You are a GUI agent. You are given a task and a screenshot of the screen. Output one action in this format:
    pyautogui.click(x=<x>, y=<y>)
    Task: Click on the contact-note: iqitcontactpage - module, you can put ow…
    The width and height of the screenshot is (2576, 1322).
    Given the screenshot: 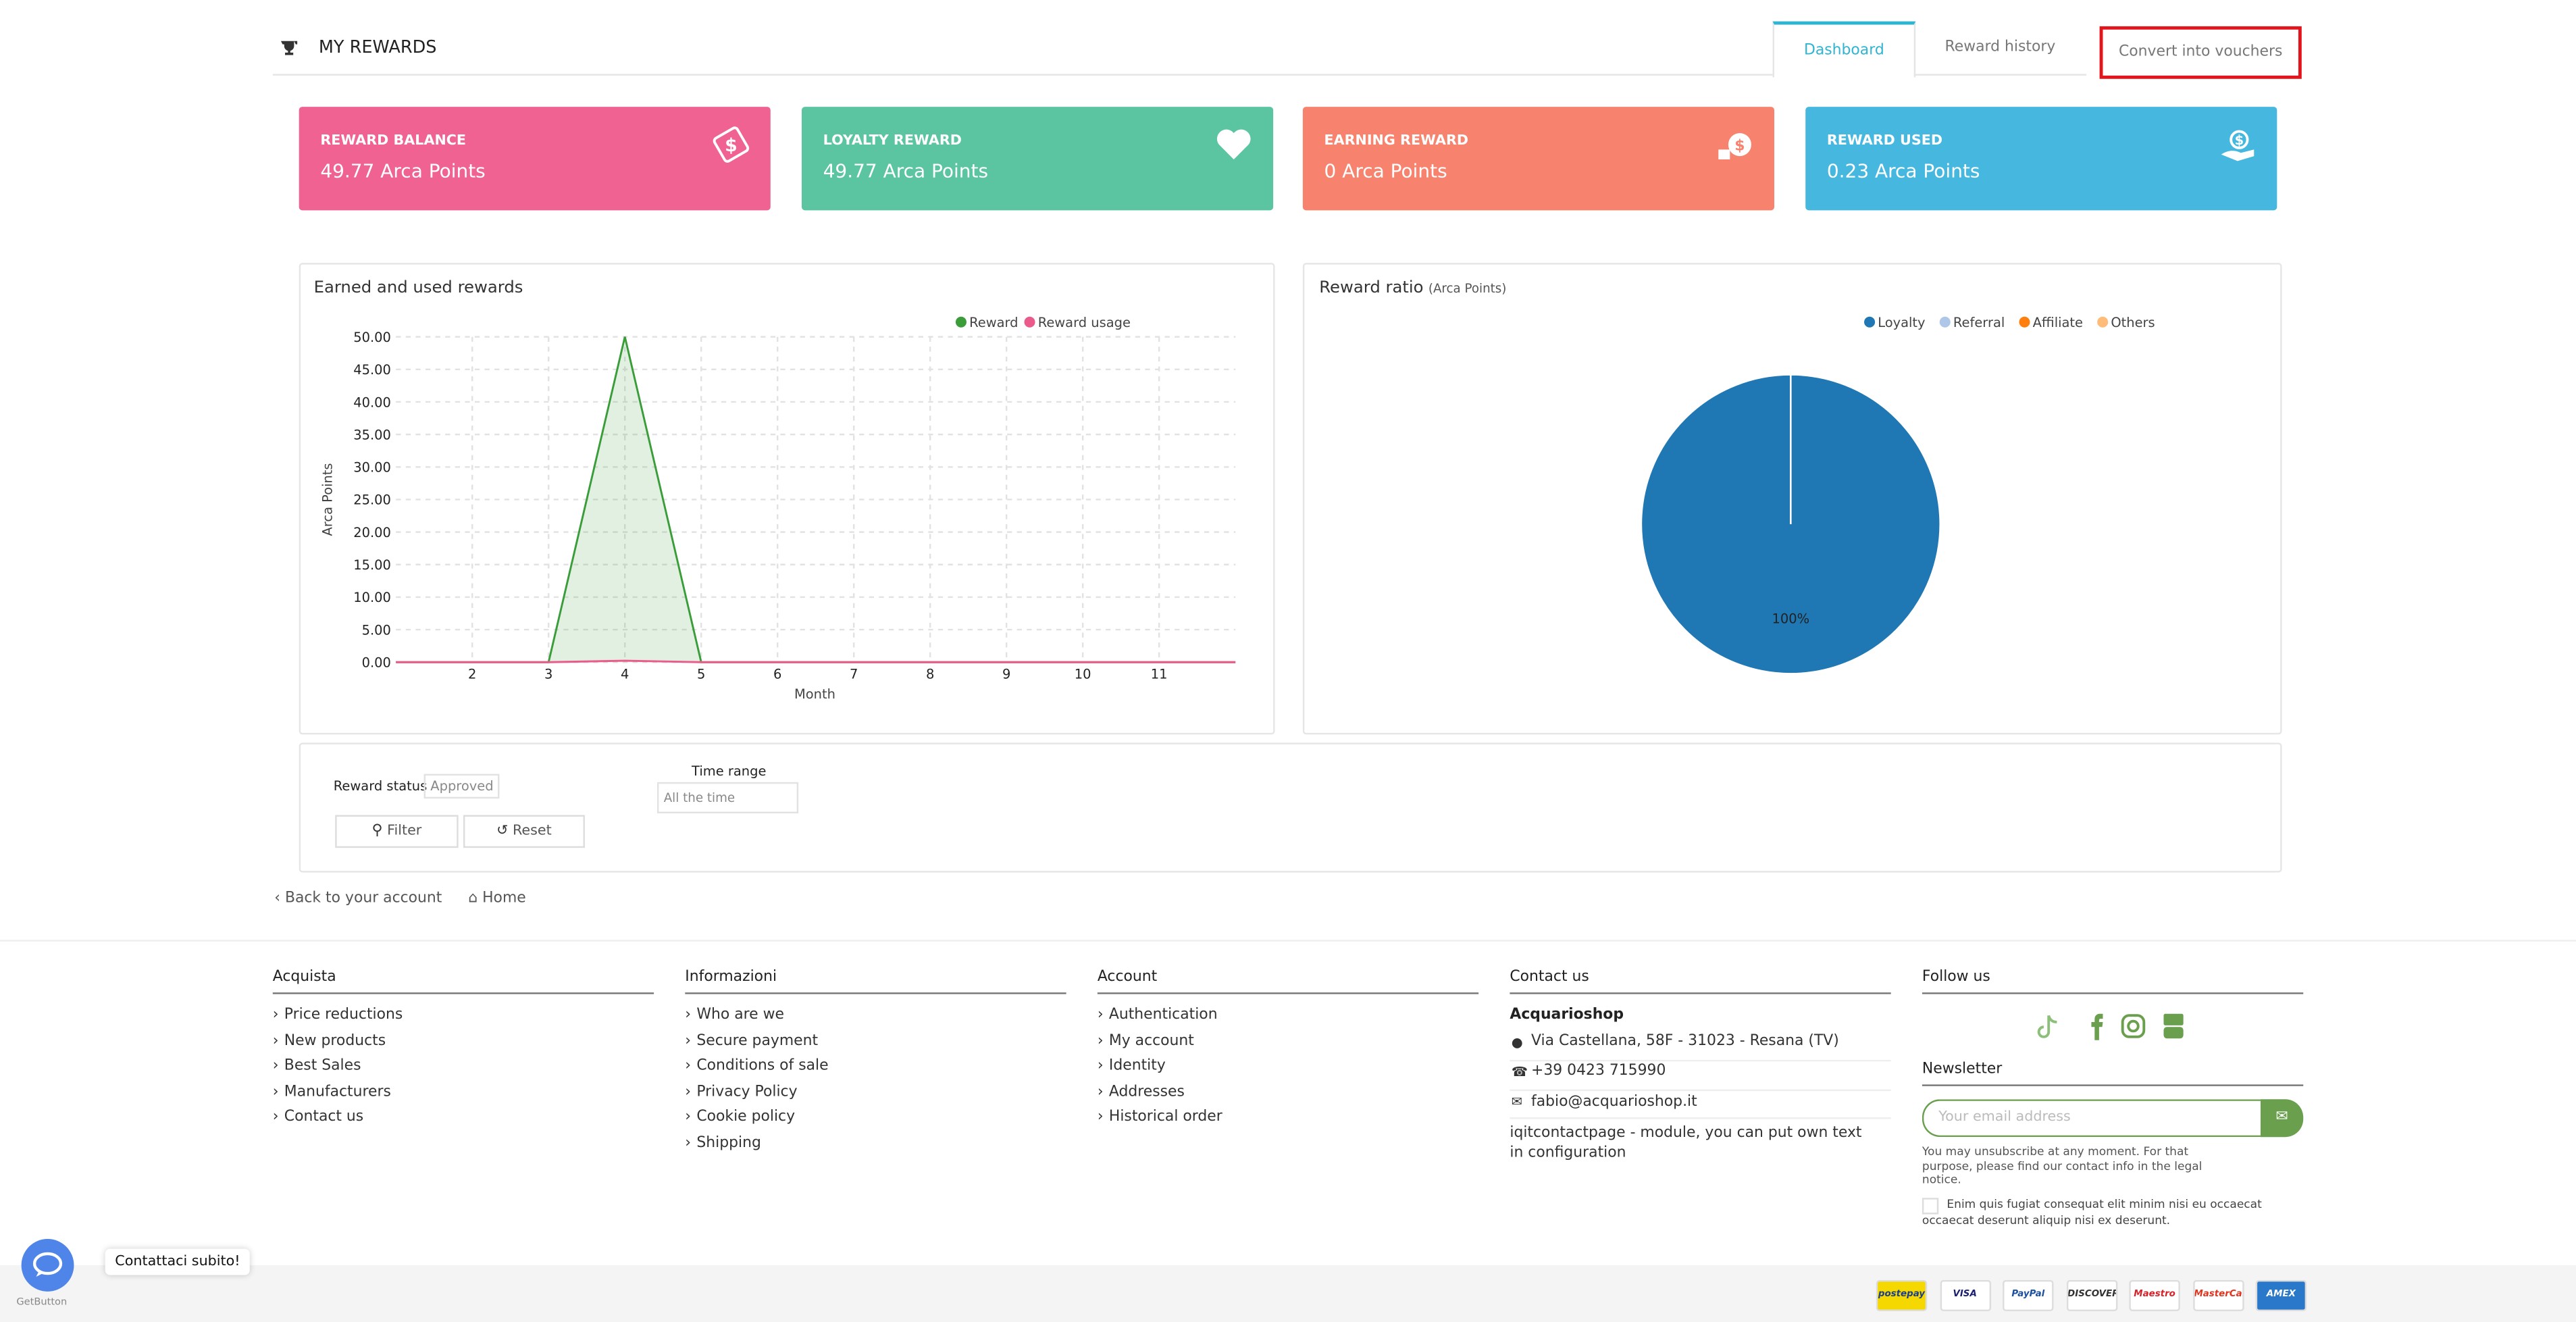 What is the action you would take?
    pyautogui.click(x=1686, y=1143)
    